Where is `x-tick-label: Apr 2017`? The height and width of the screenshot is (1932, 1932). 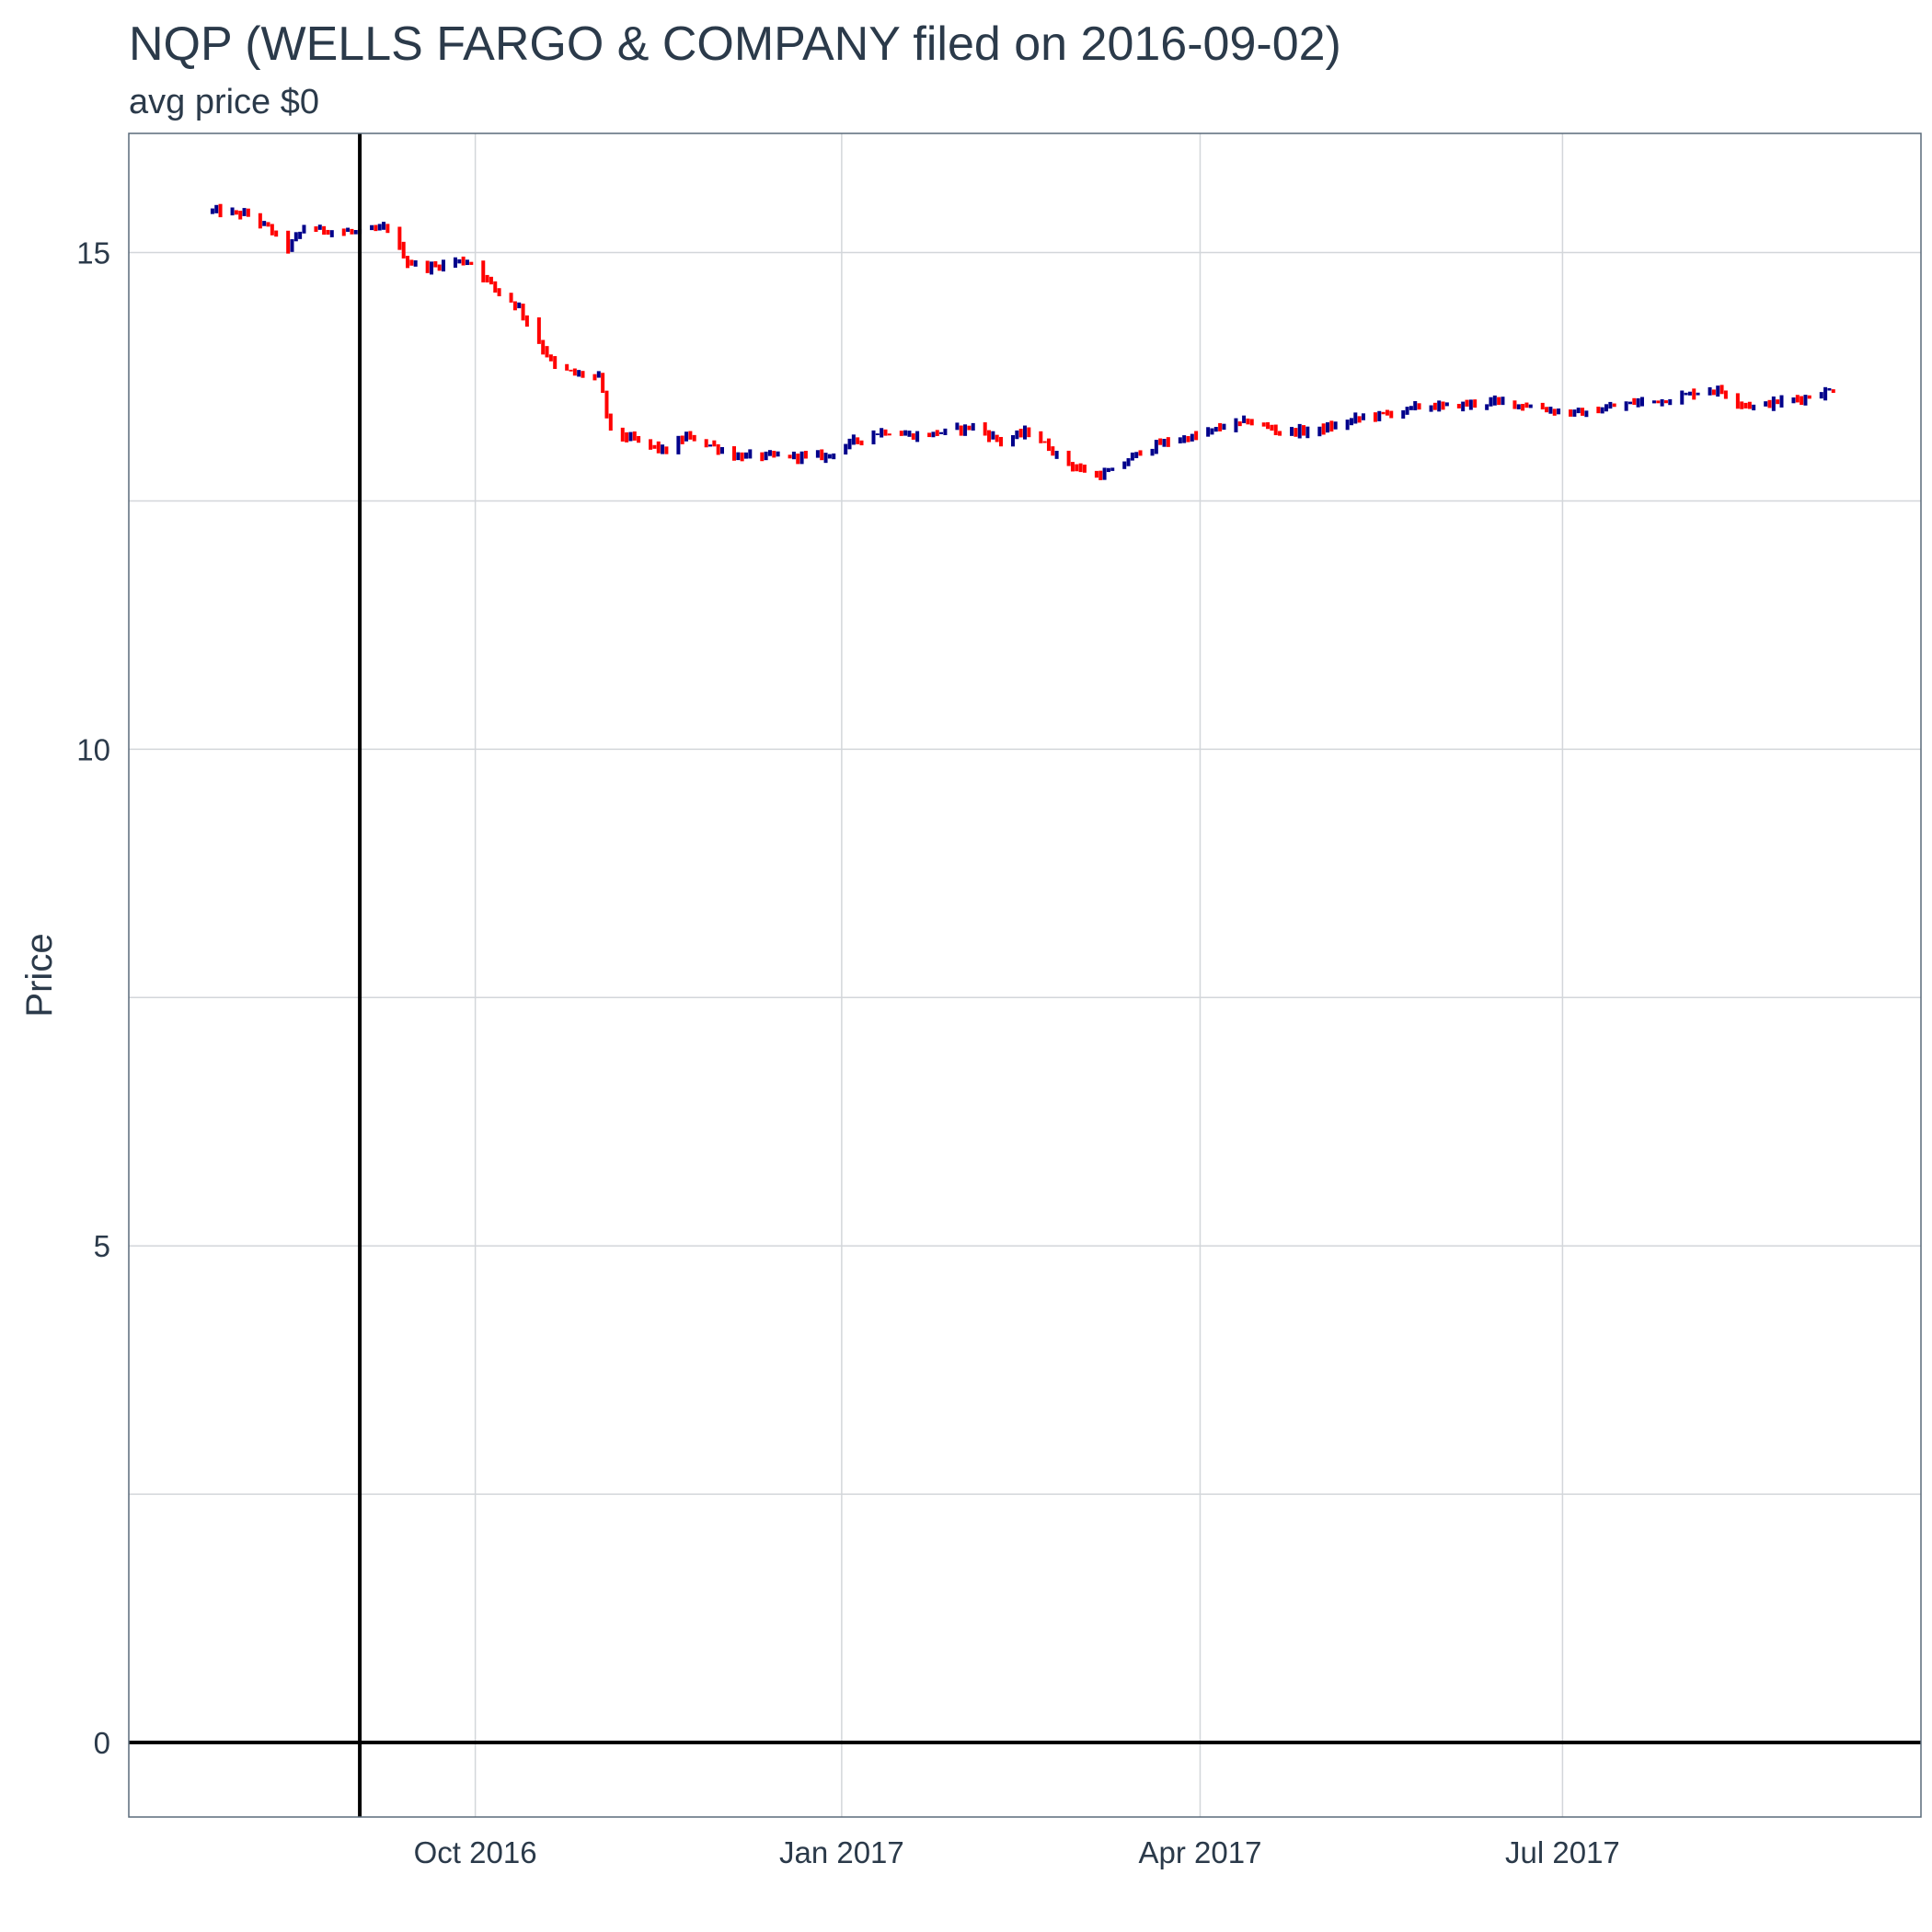 x-tick-label: Apr 2017 is located at coordinates (1200, 1852).